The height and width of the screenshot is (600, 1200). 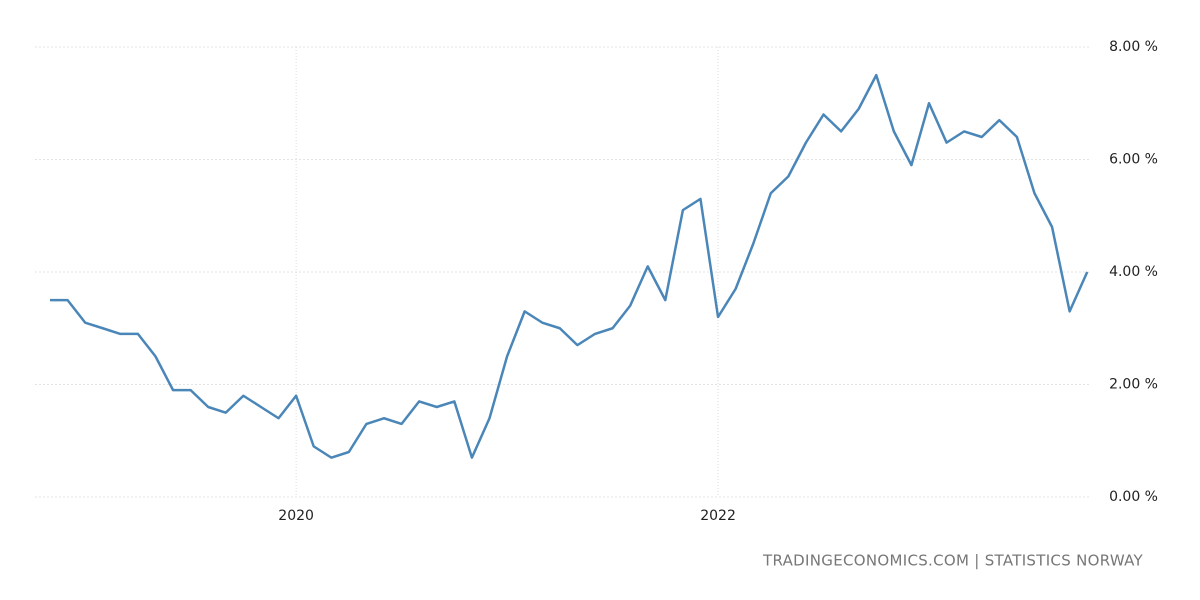 What do you see at coordinates (1133, 385) in the screenshot?
I see `y-tick-label: 2.00 %` at bounding box center [1133, 385].